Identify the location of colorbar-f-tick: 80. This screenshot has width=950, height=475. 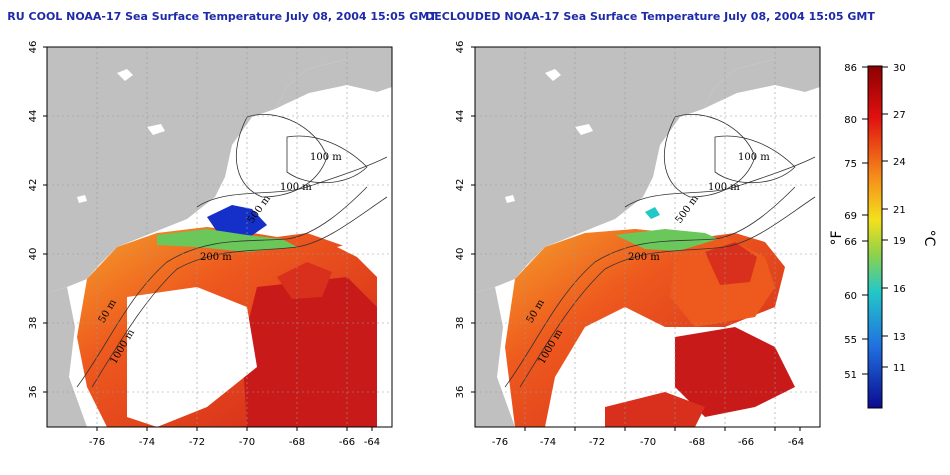
(850, 120).